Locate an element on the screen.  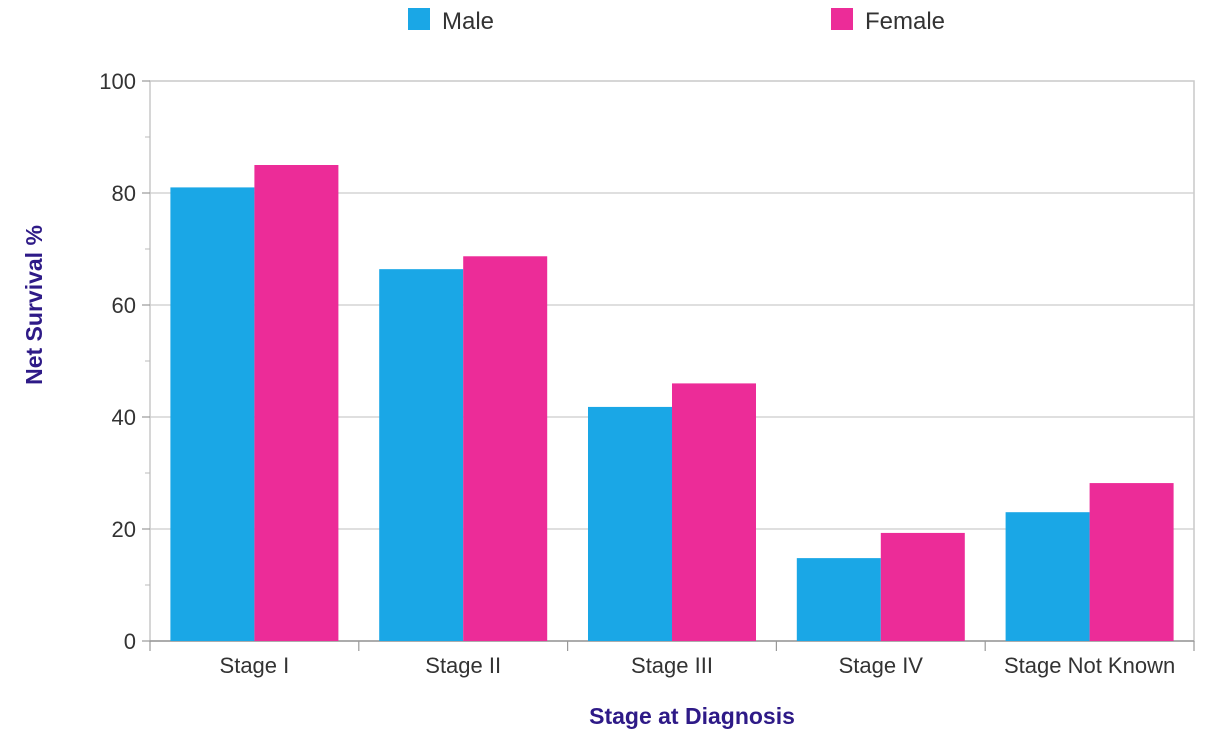
legend-swatch-male is located at coordinates (419, 19).